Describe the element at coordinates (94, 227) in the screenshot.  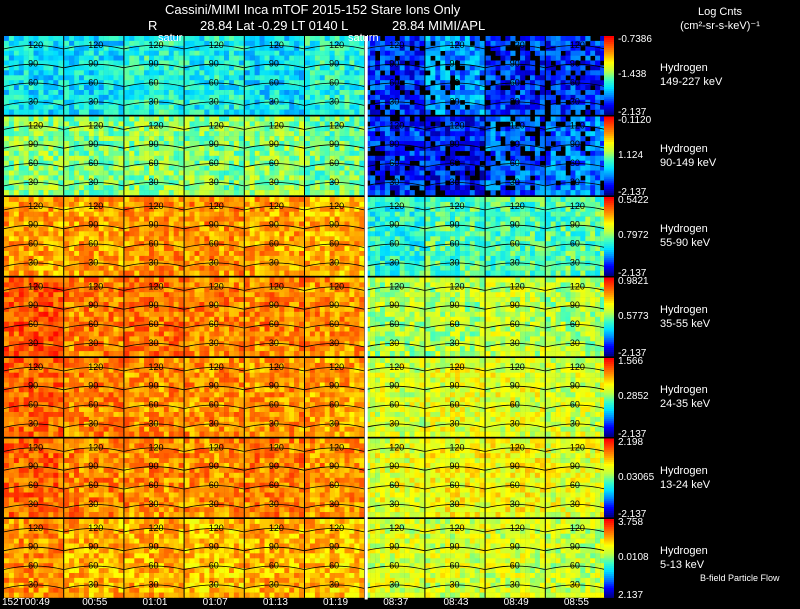
I see `angle-contour` at that location.